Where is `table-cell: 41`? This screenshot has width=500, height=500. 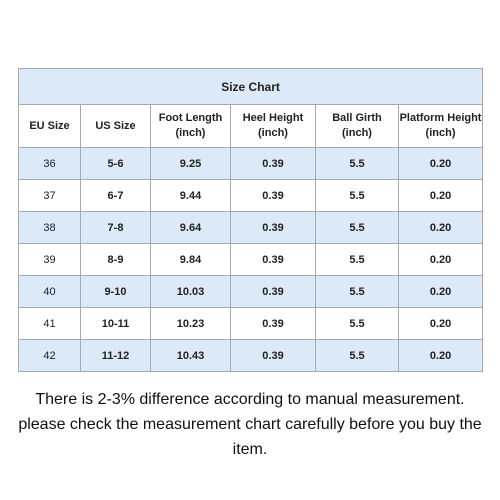 table-cell: 41 is located at coordinates (49, 323).